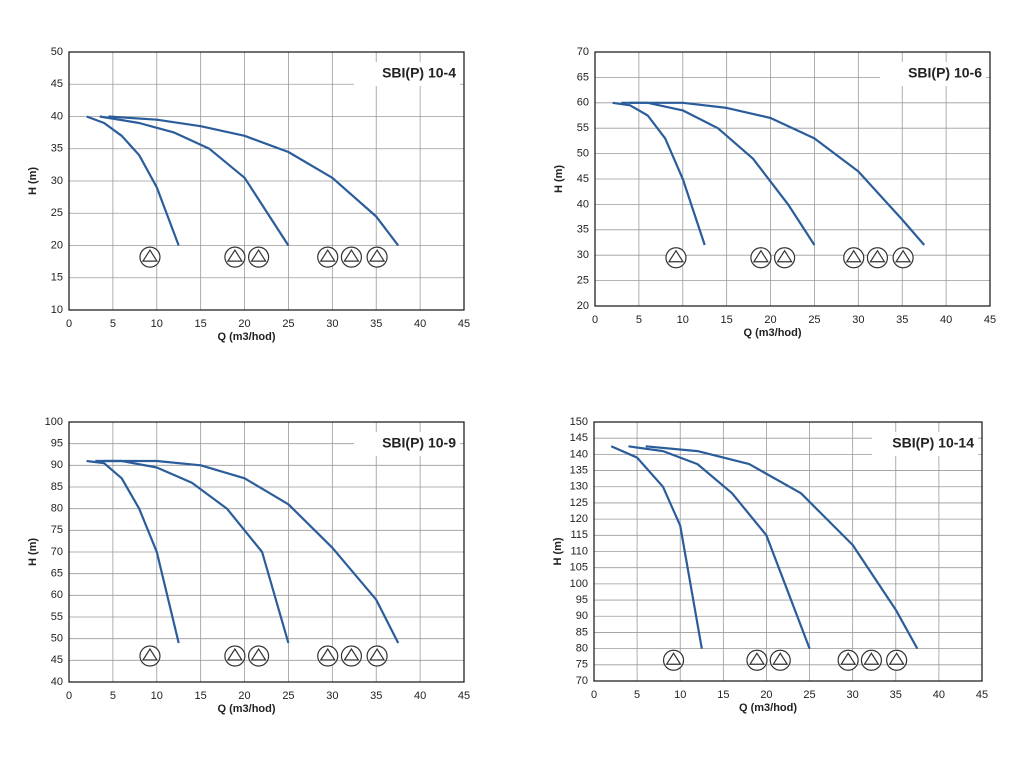 This screenshot has height=773, width=1024. Describe the element at coordinates (582, 632) in the screenshot. I see `y-tick-label: 85` at that location.